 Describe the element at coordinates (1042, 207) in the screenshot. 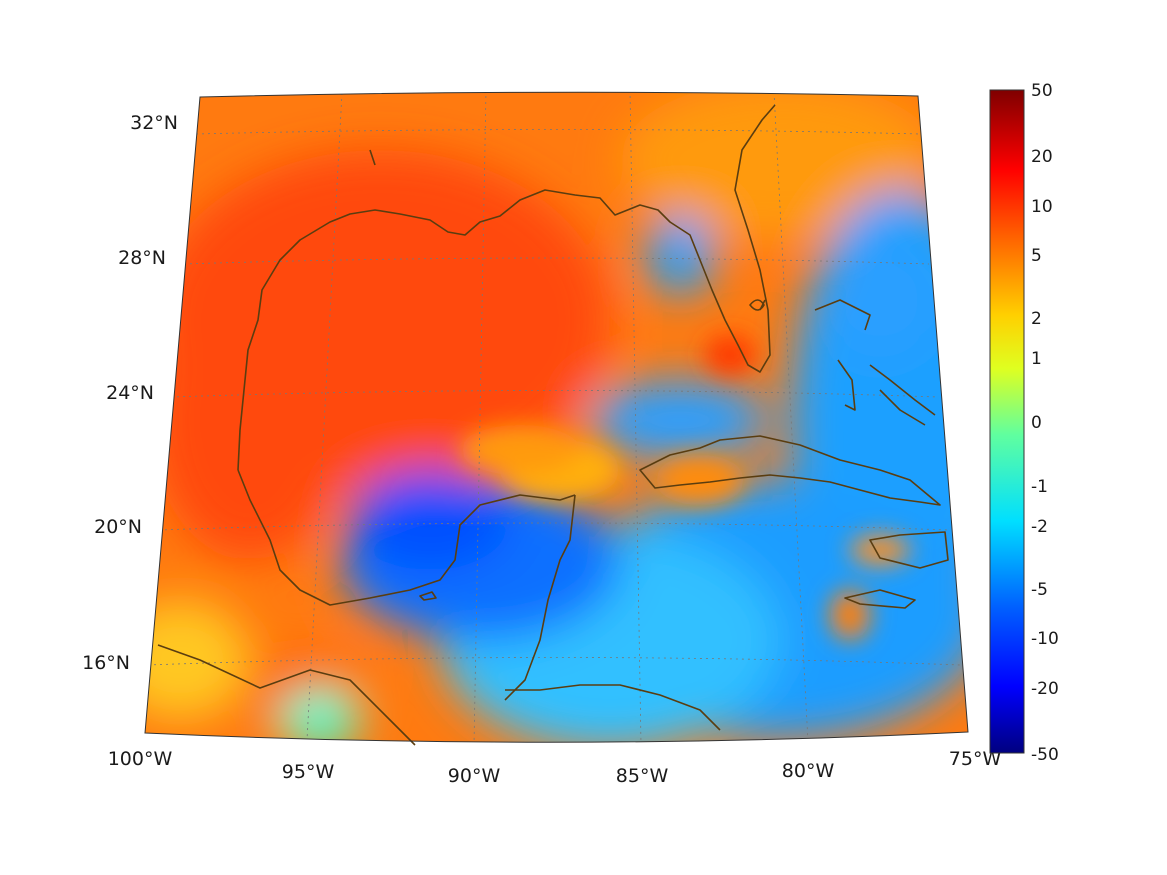

I see `colorbar-label: 10` at that location.